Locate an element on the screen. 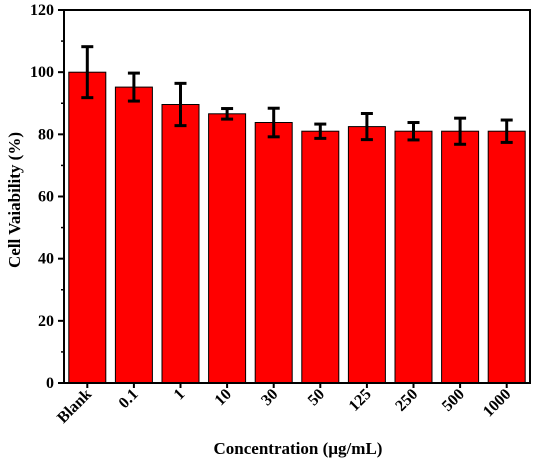  x-tick-label: 0.1 is located at coordinates (129, 399).